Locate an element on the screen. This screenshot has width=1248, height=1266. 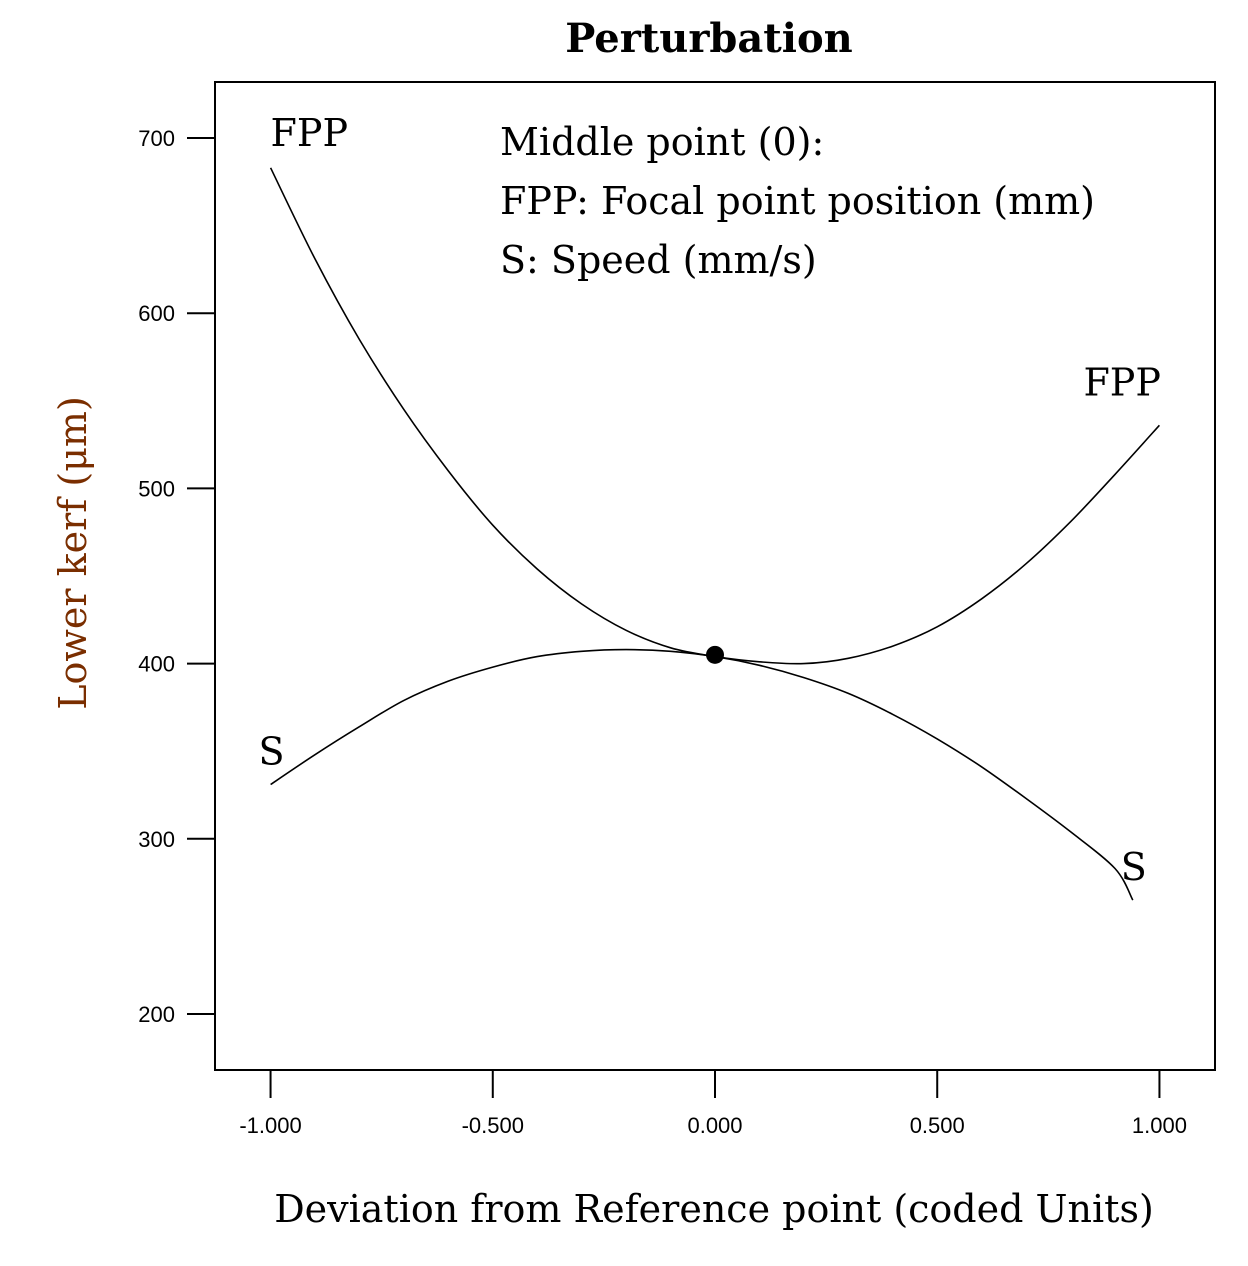
x-axis: -1.000 -0.500 0.000 0.500 1.000 is located at coordinates (713, 1104).